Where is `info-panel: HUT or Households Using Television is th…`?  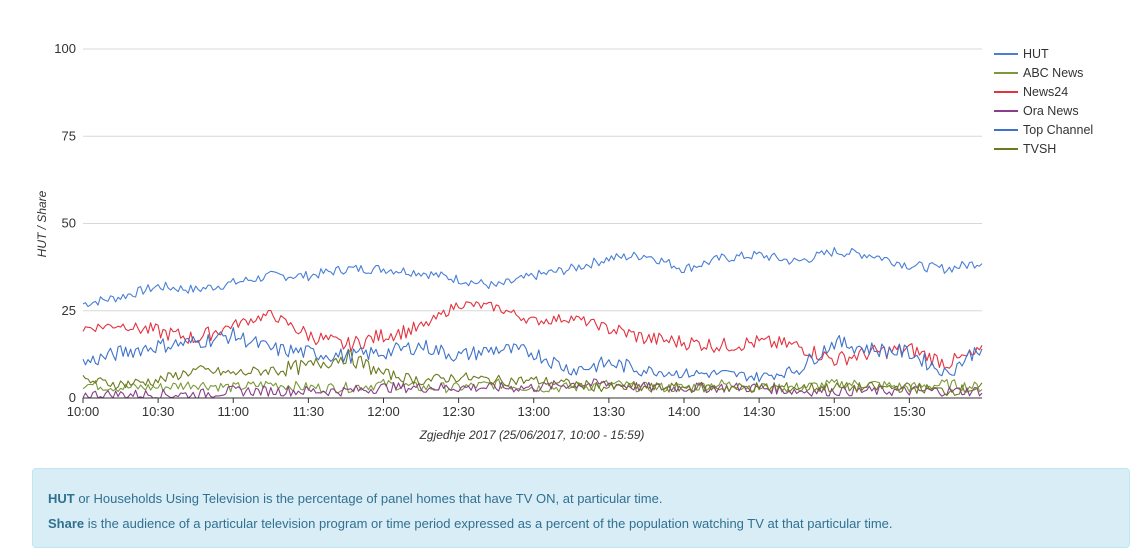 info-panel: HUT or Households Using Television is th… is located at coordinates (581, 508).